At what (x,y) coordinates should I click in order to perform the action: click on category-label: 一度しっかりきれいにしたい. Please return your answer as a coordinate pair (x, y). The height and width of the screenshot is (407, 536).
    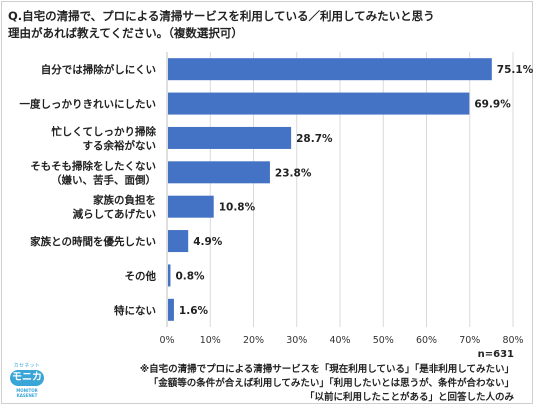
    Looking at the image, I should click on (88, 104).